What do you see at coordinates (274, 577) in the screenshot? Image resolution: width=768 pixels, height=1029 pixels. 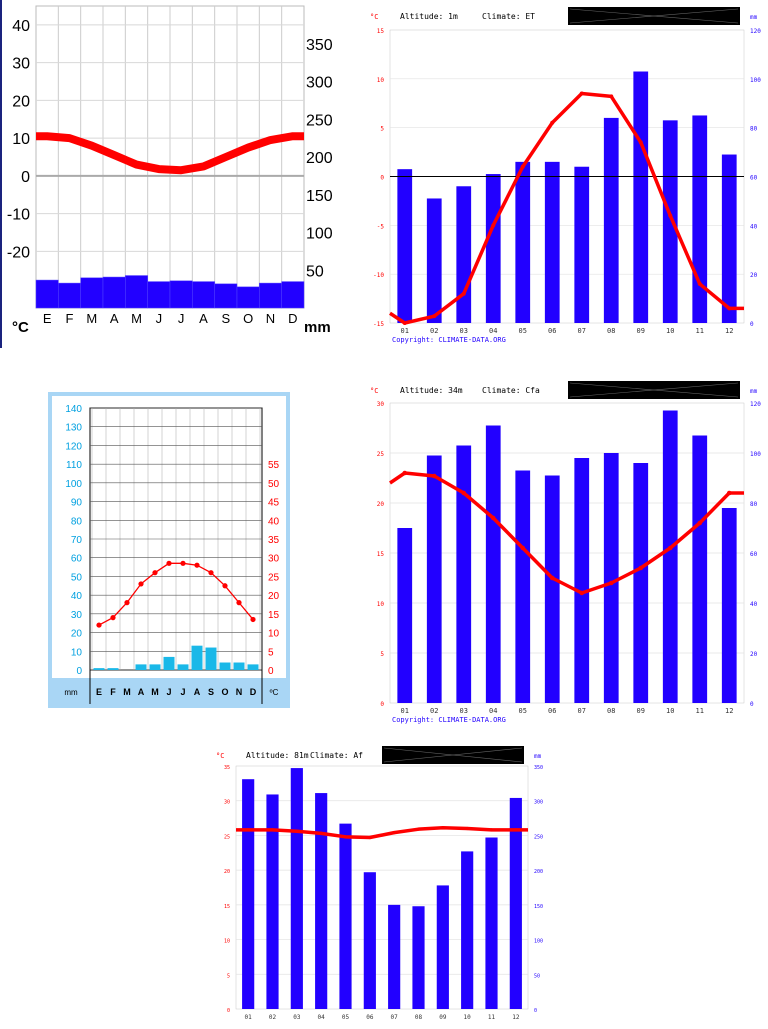 I see `temp-tick-label: 25` at bounding box center [274, 577].